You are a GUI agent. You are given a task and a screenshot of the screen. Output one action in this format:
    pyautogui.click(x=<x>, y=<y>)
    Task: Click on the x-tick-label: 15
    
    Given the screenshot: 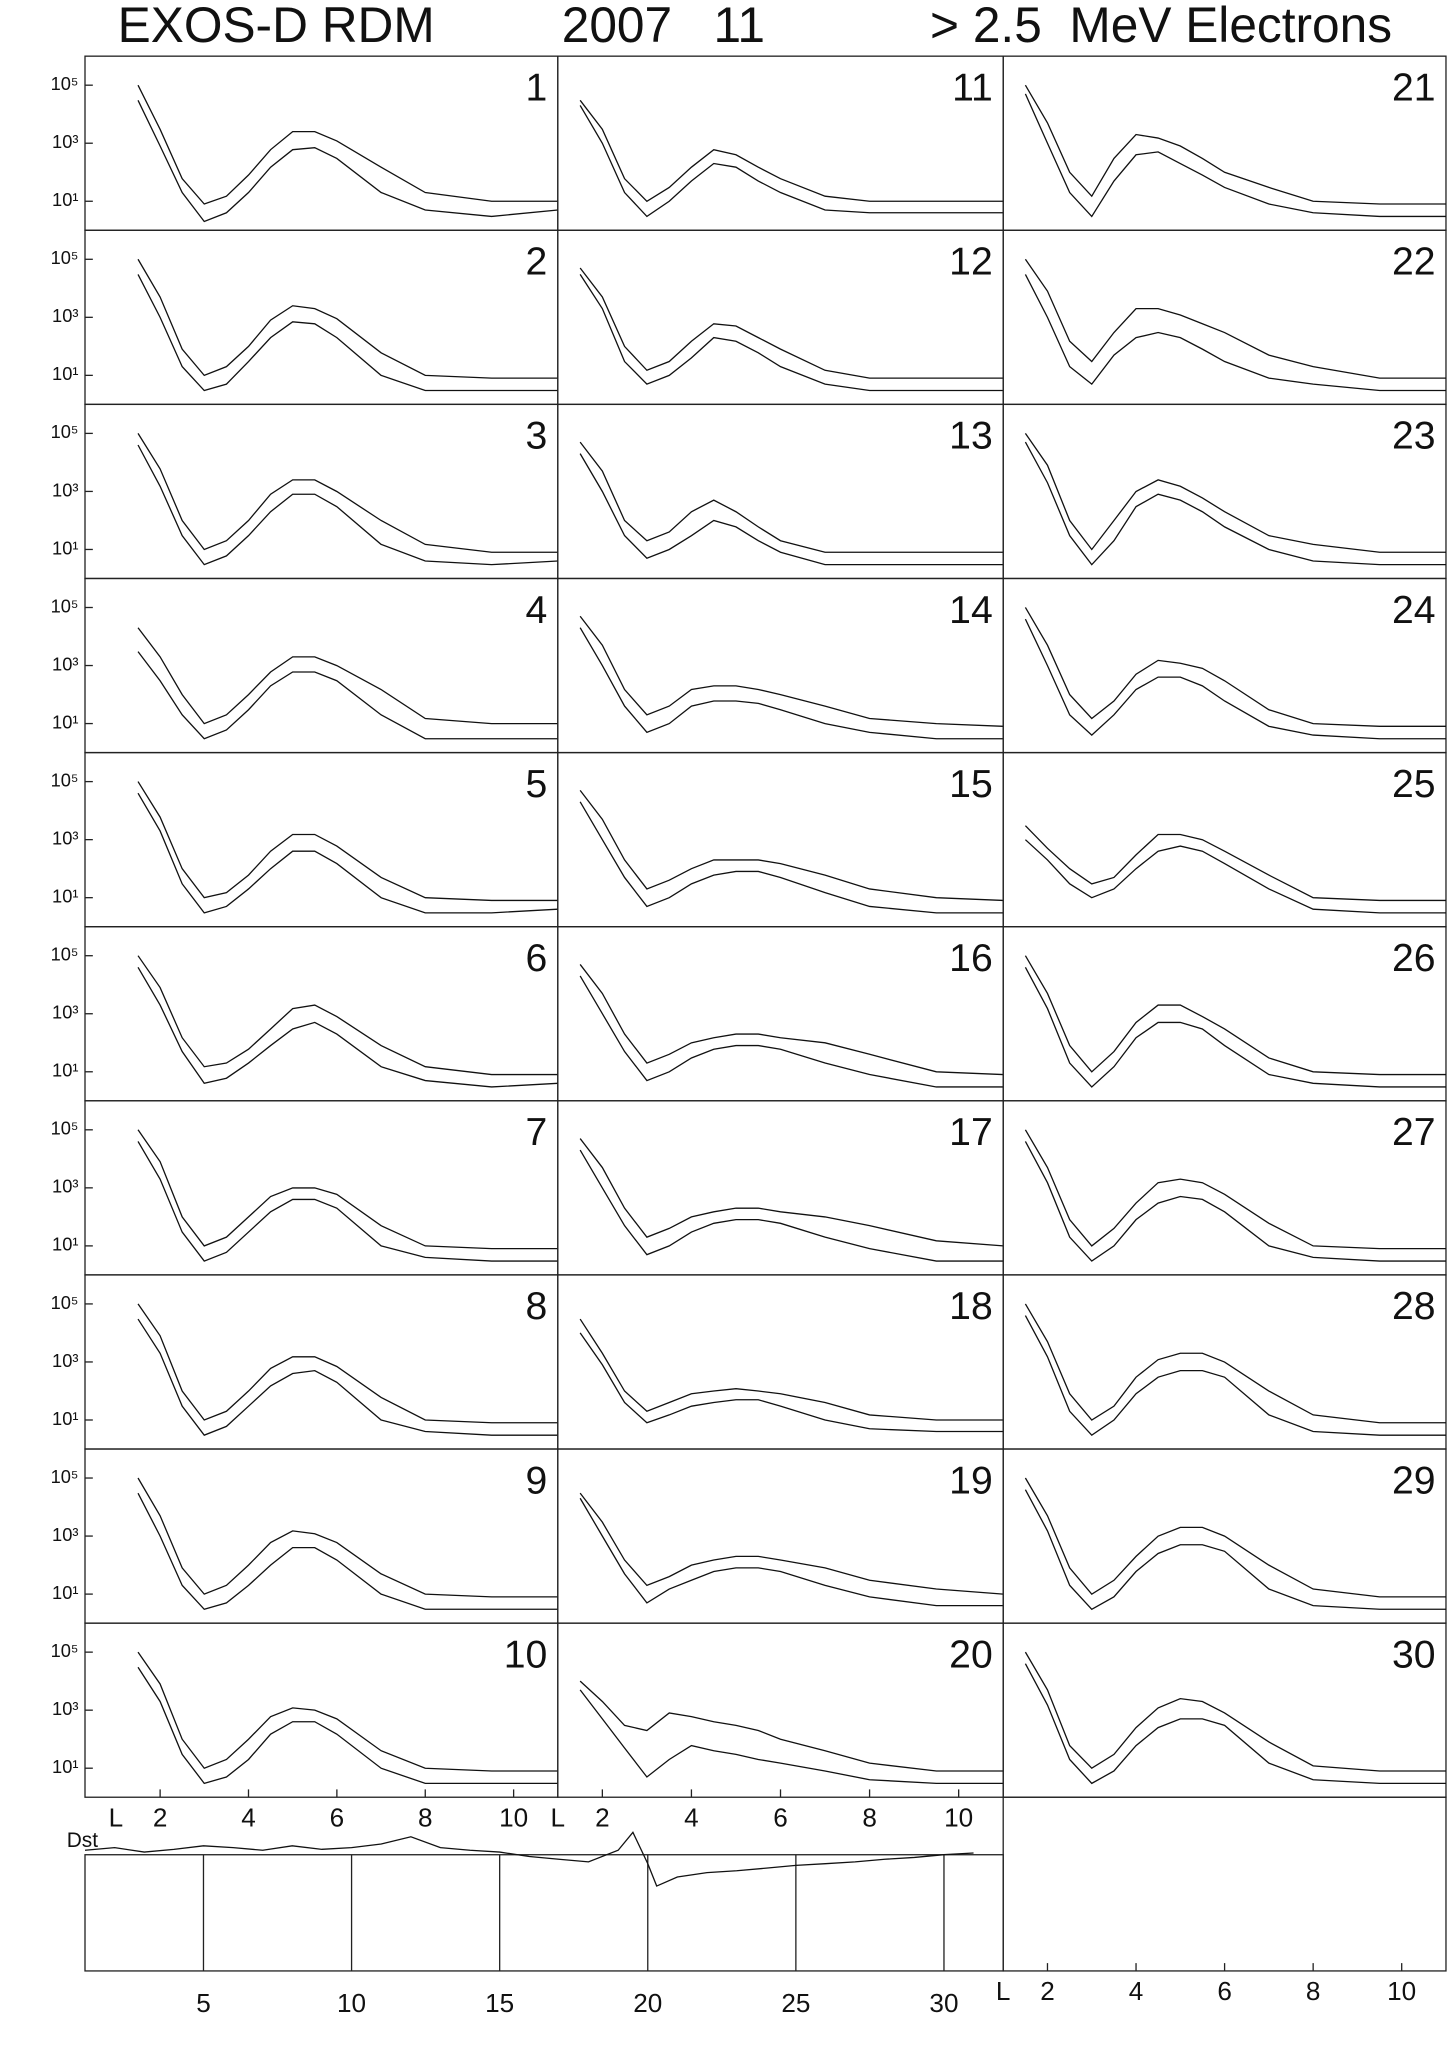 What is the action you would take?
    pyautogui.click(x=499, y=2003)
    